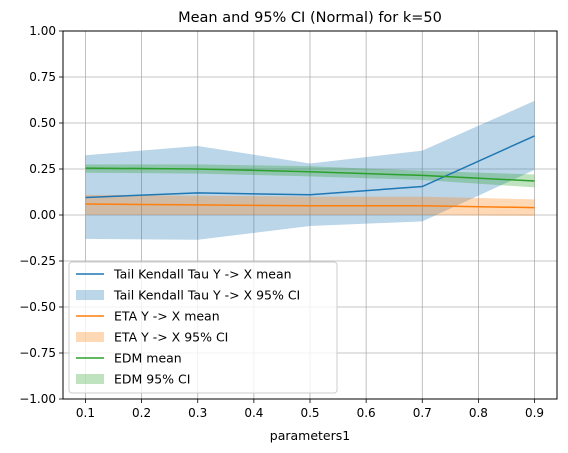  What do you see at coordinates (253, 413) in the screenshot?
I see `x-tick-label: 0.4` at bounding box center [253, 413].